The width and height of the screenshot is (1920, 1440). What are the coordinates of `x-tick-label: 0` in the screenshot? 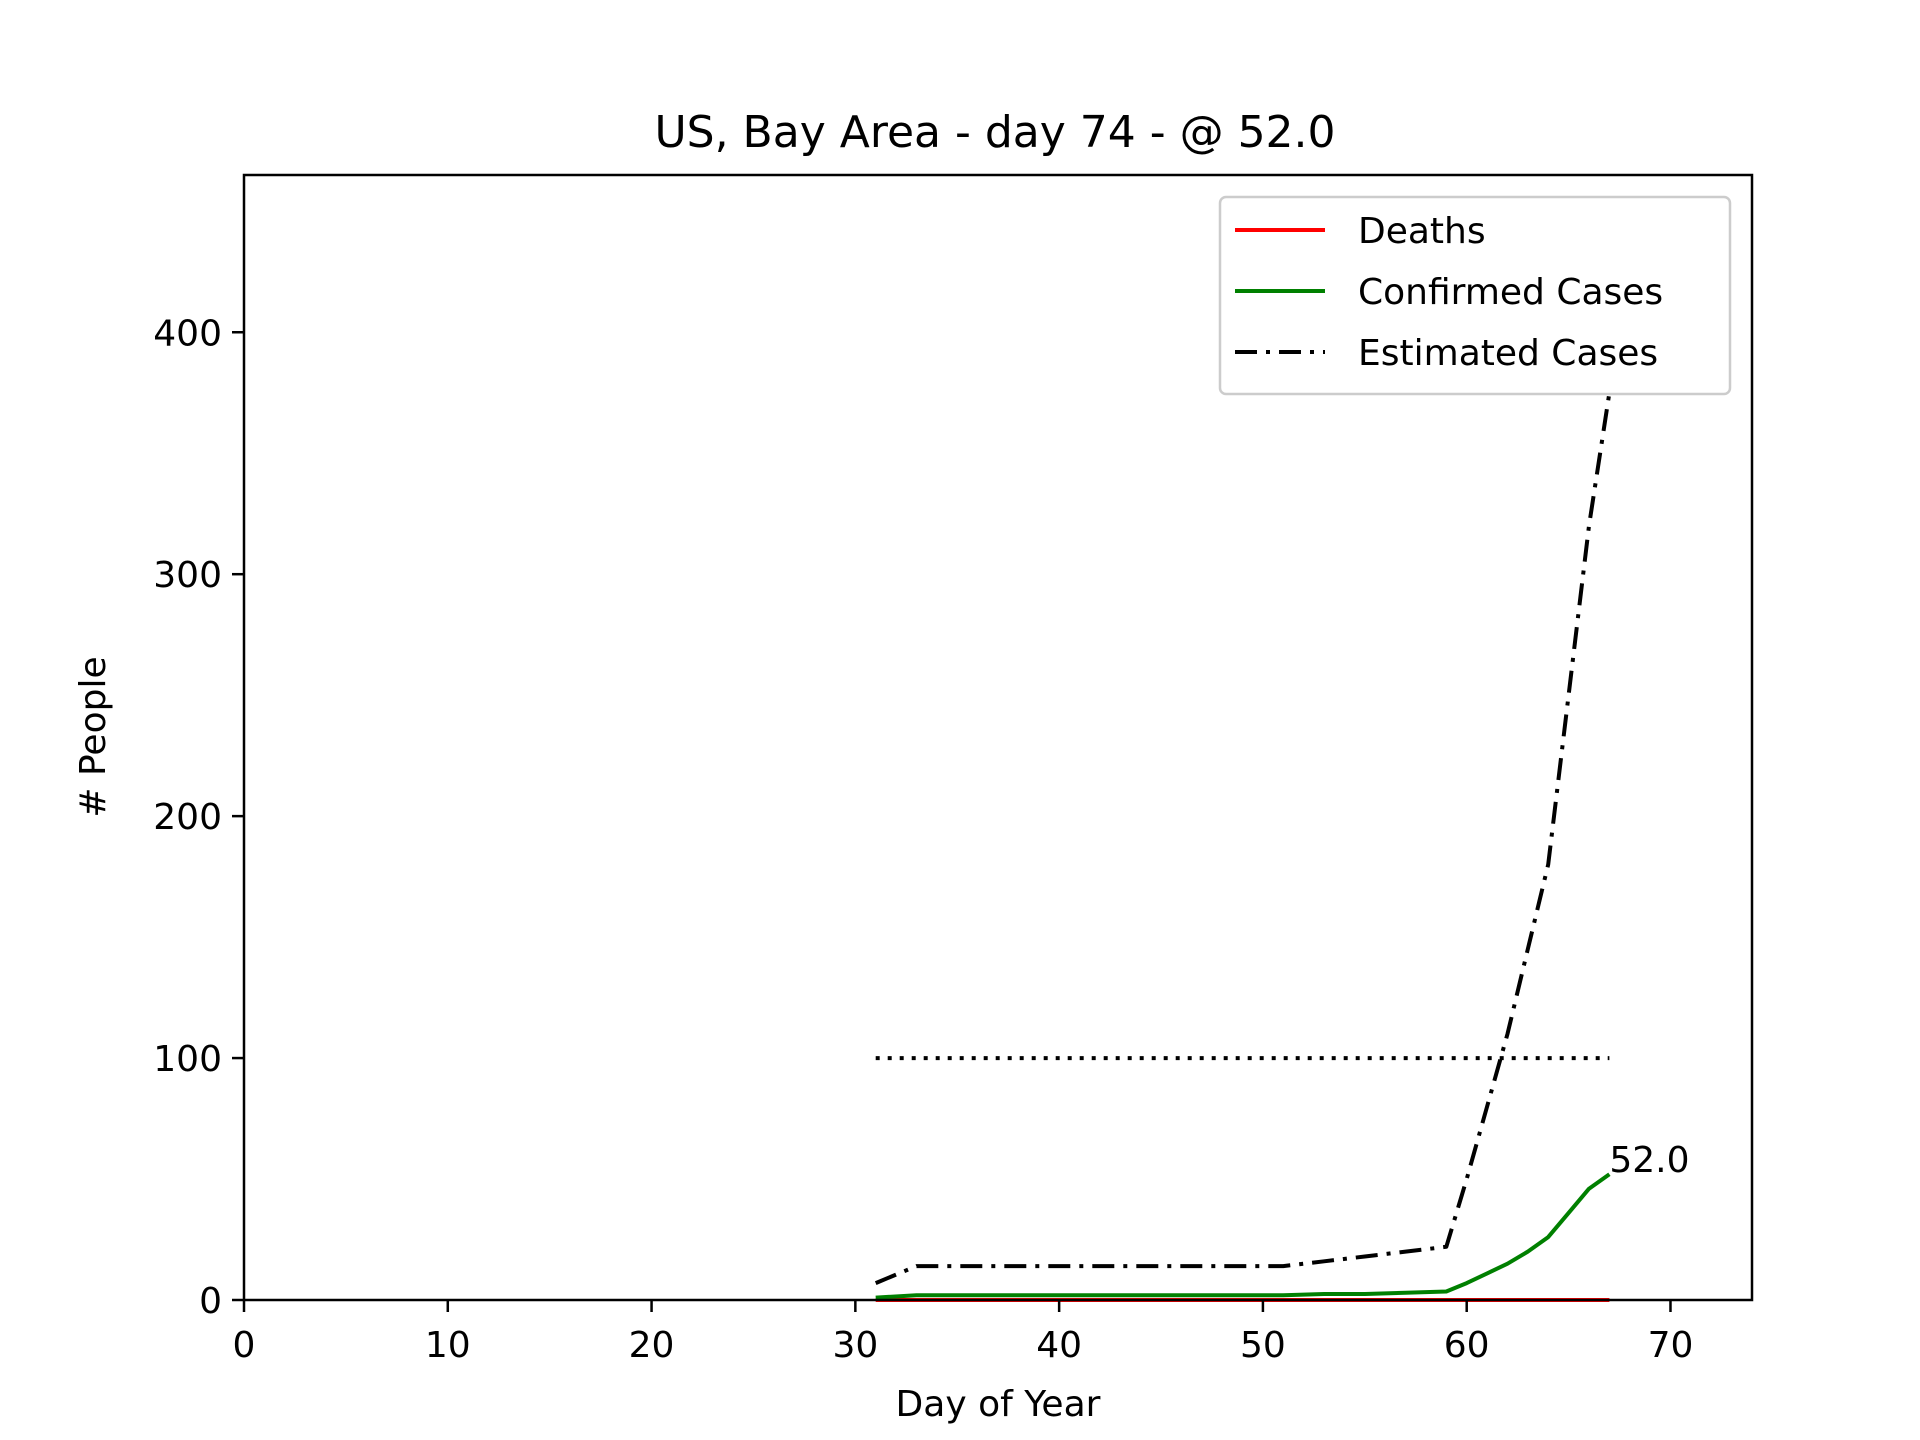 It's located at (244, 1345).